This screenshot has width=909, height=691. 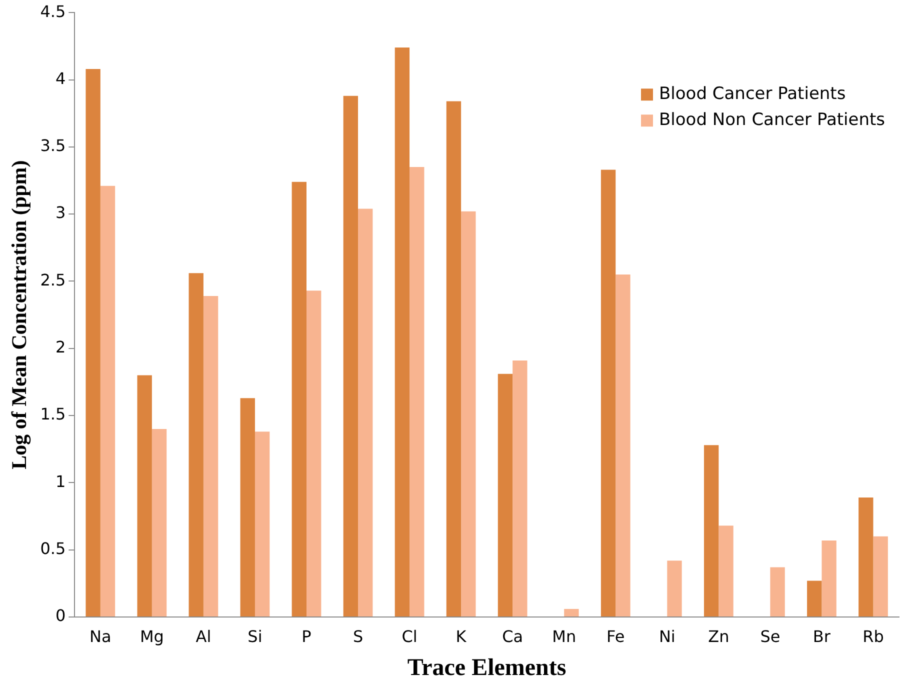 I want to click on x-tick-label: Br, so click(x=821, y=636).